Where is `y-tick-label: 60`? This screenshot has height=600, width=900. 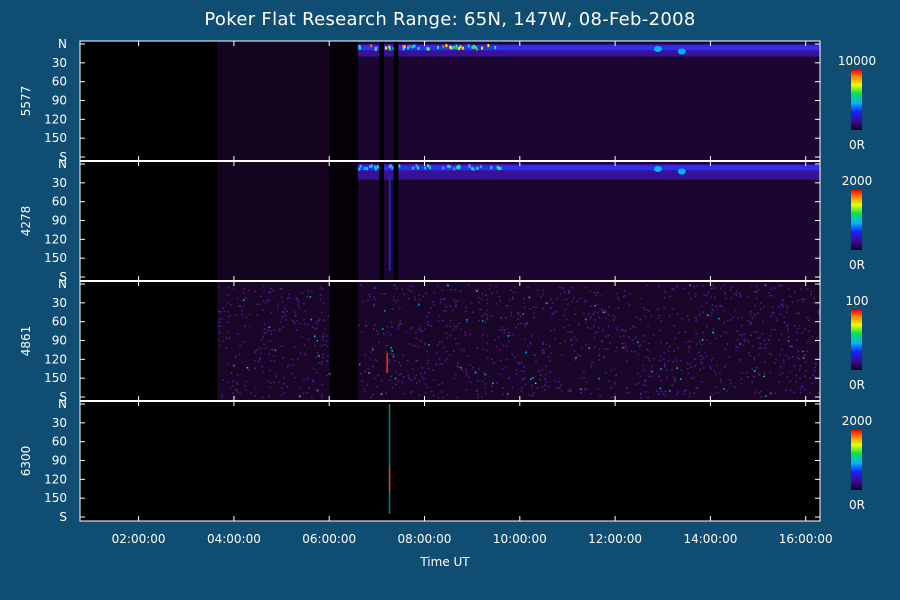 y-tick-label: 60 is located at coordinates (59, 442).